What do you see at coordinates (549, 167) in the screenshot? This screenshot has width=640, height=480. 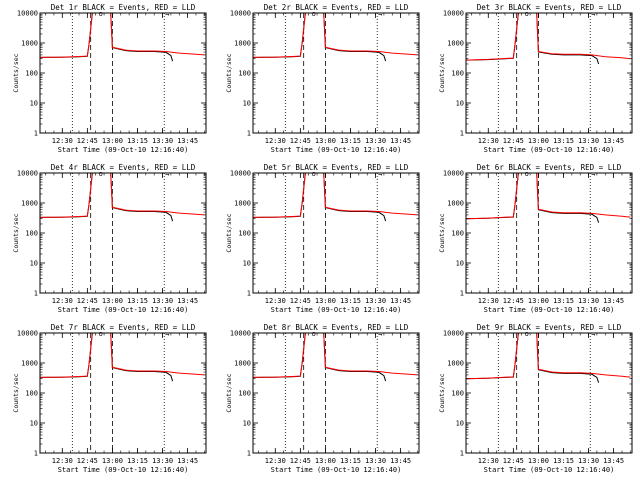 I see `chart-title: Det 6r BLACK = Events, RED = LLD` at bounding box center [549, 167].